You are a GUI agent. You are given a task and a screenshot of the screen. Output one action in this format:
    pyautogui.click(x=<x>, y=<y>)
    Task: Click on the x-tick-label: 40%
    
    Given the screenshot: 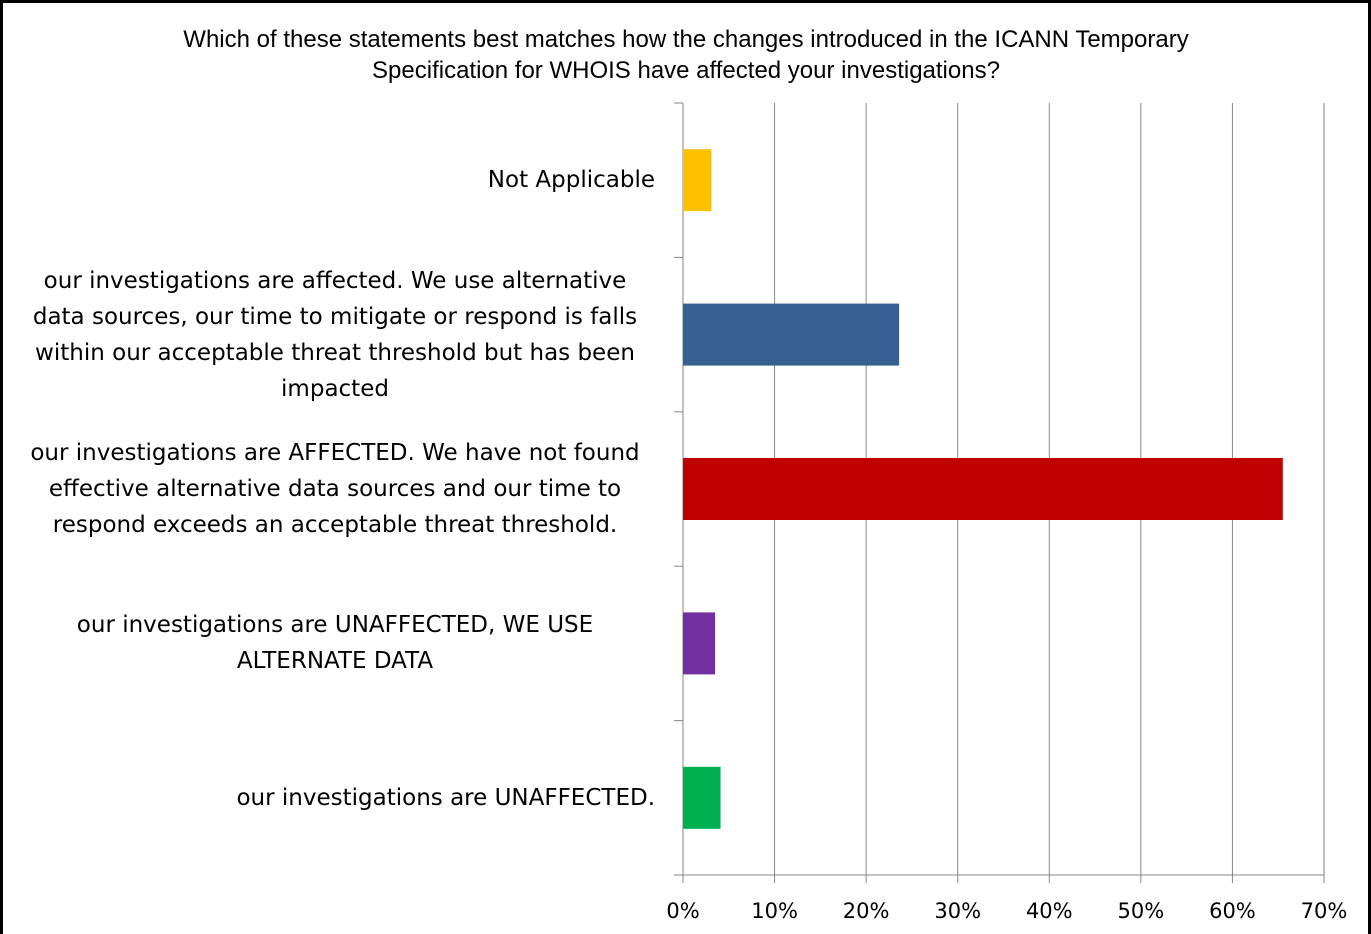 What is the action you would take?
    pyautogui.click(x=1049, y=911)
    